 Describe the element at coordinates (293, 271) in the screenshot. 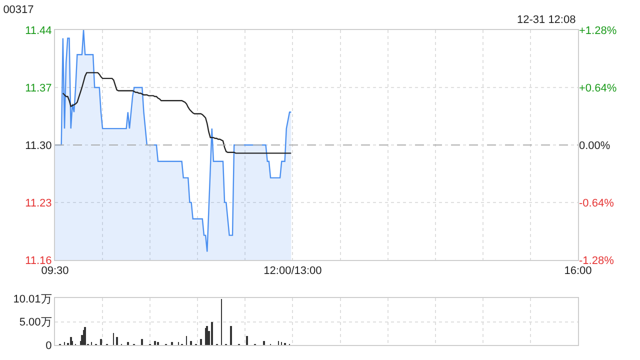

I see `x-tick-label: 12:00/13:00` at that location.